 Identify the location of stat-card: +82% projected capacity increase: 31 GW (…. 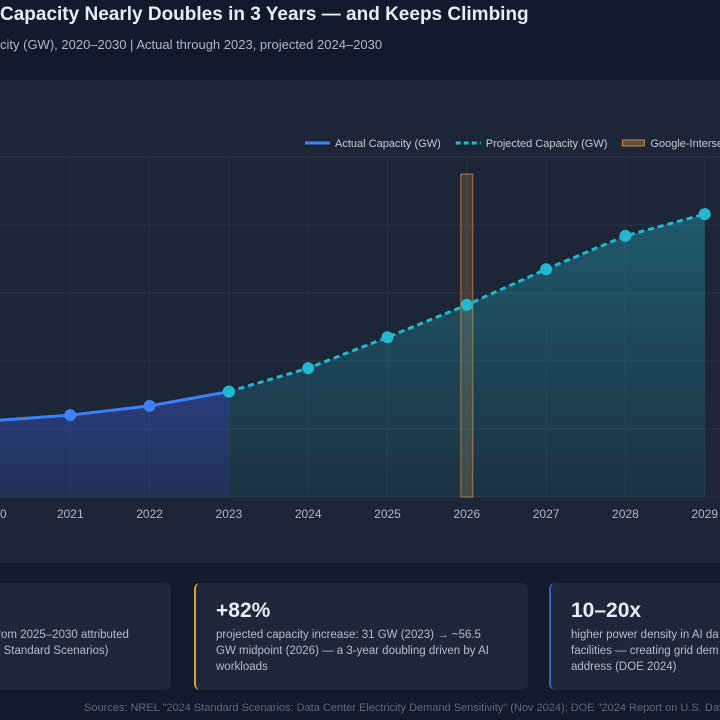
(361, 636).